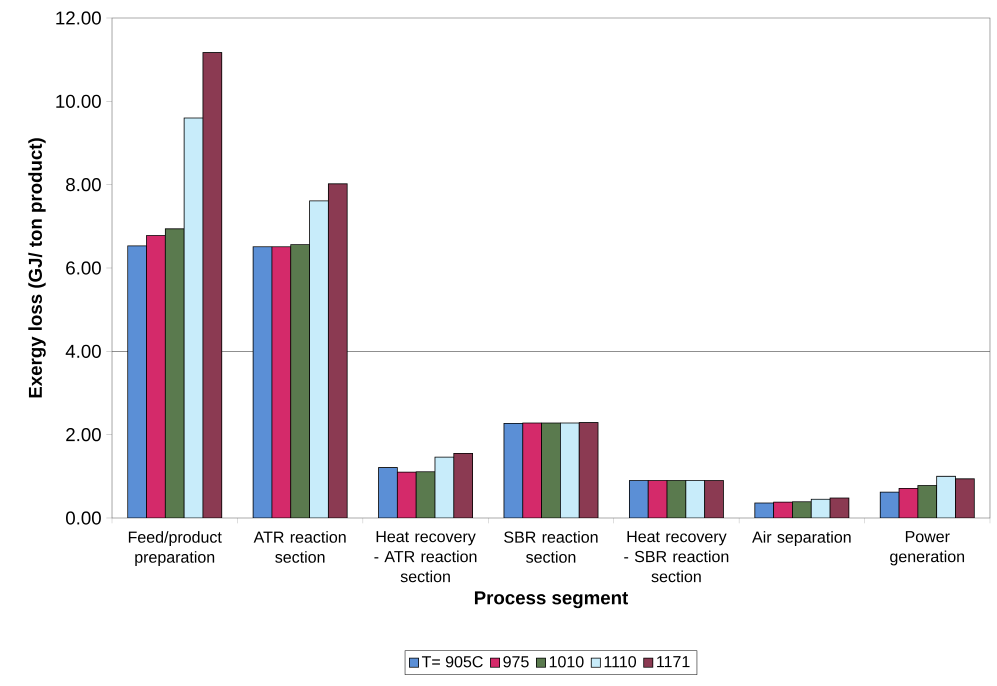 The width and height of the screenshot is (997, 686). Describe the element at coordinates (620, 662) in the screenshot. I see `legend-label: 1110` at that location.